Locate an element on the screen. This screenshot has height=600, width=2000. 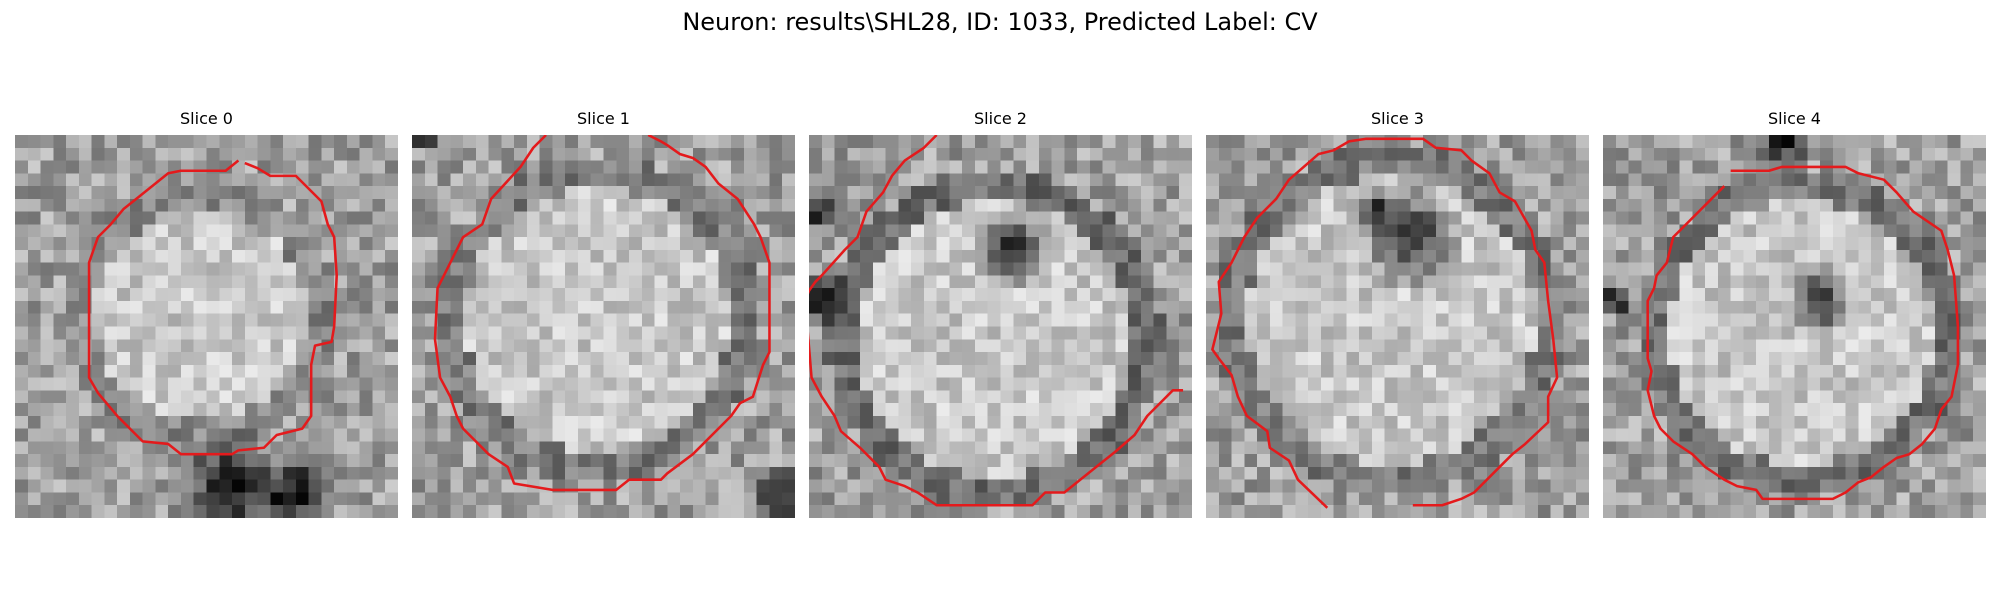
slice-title: Slice 4 is located at coordinates (1794, 118).